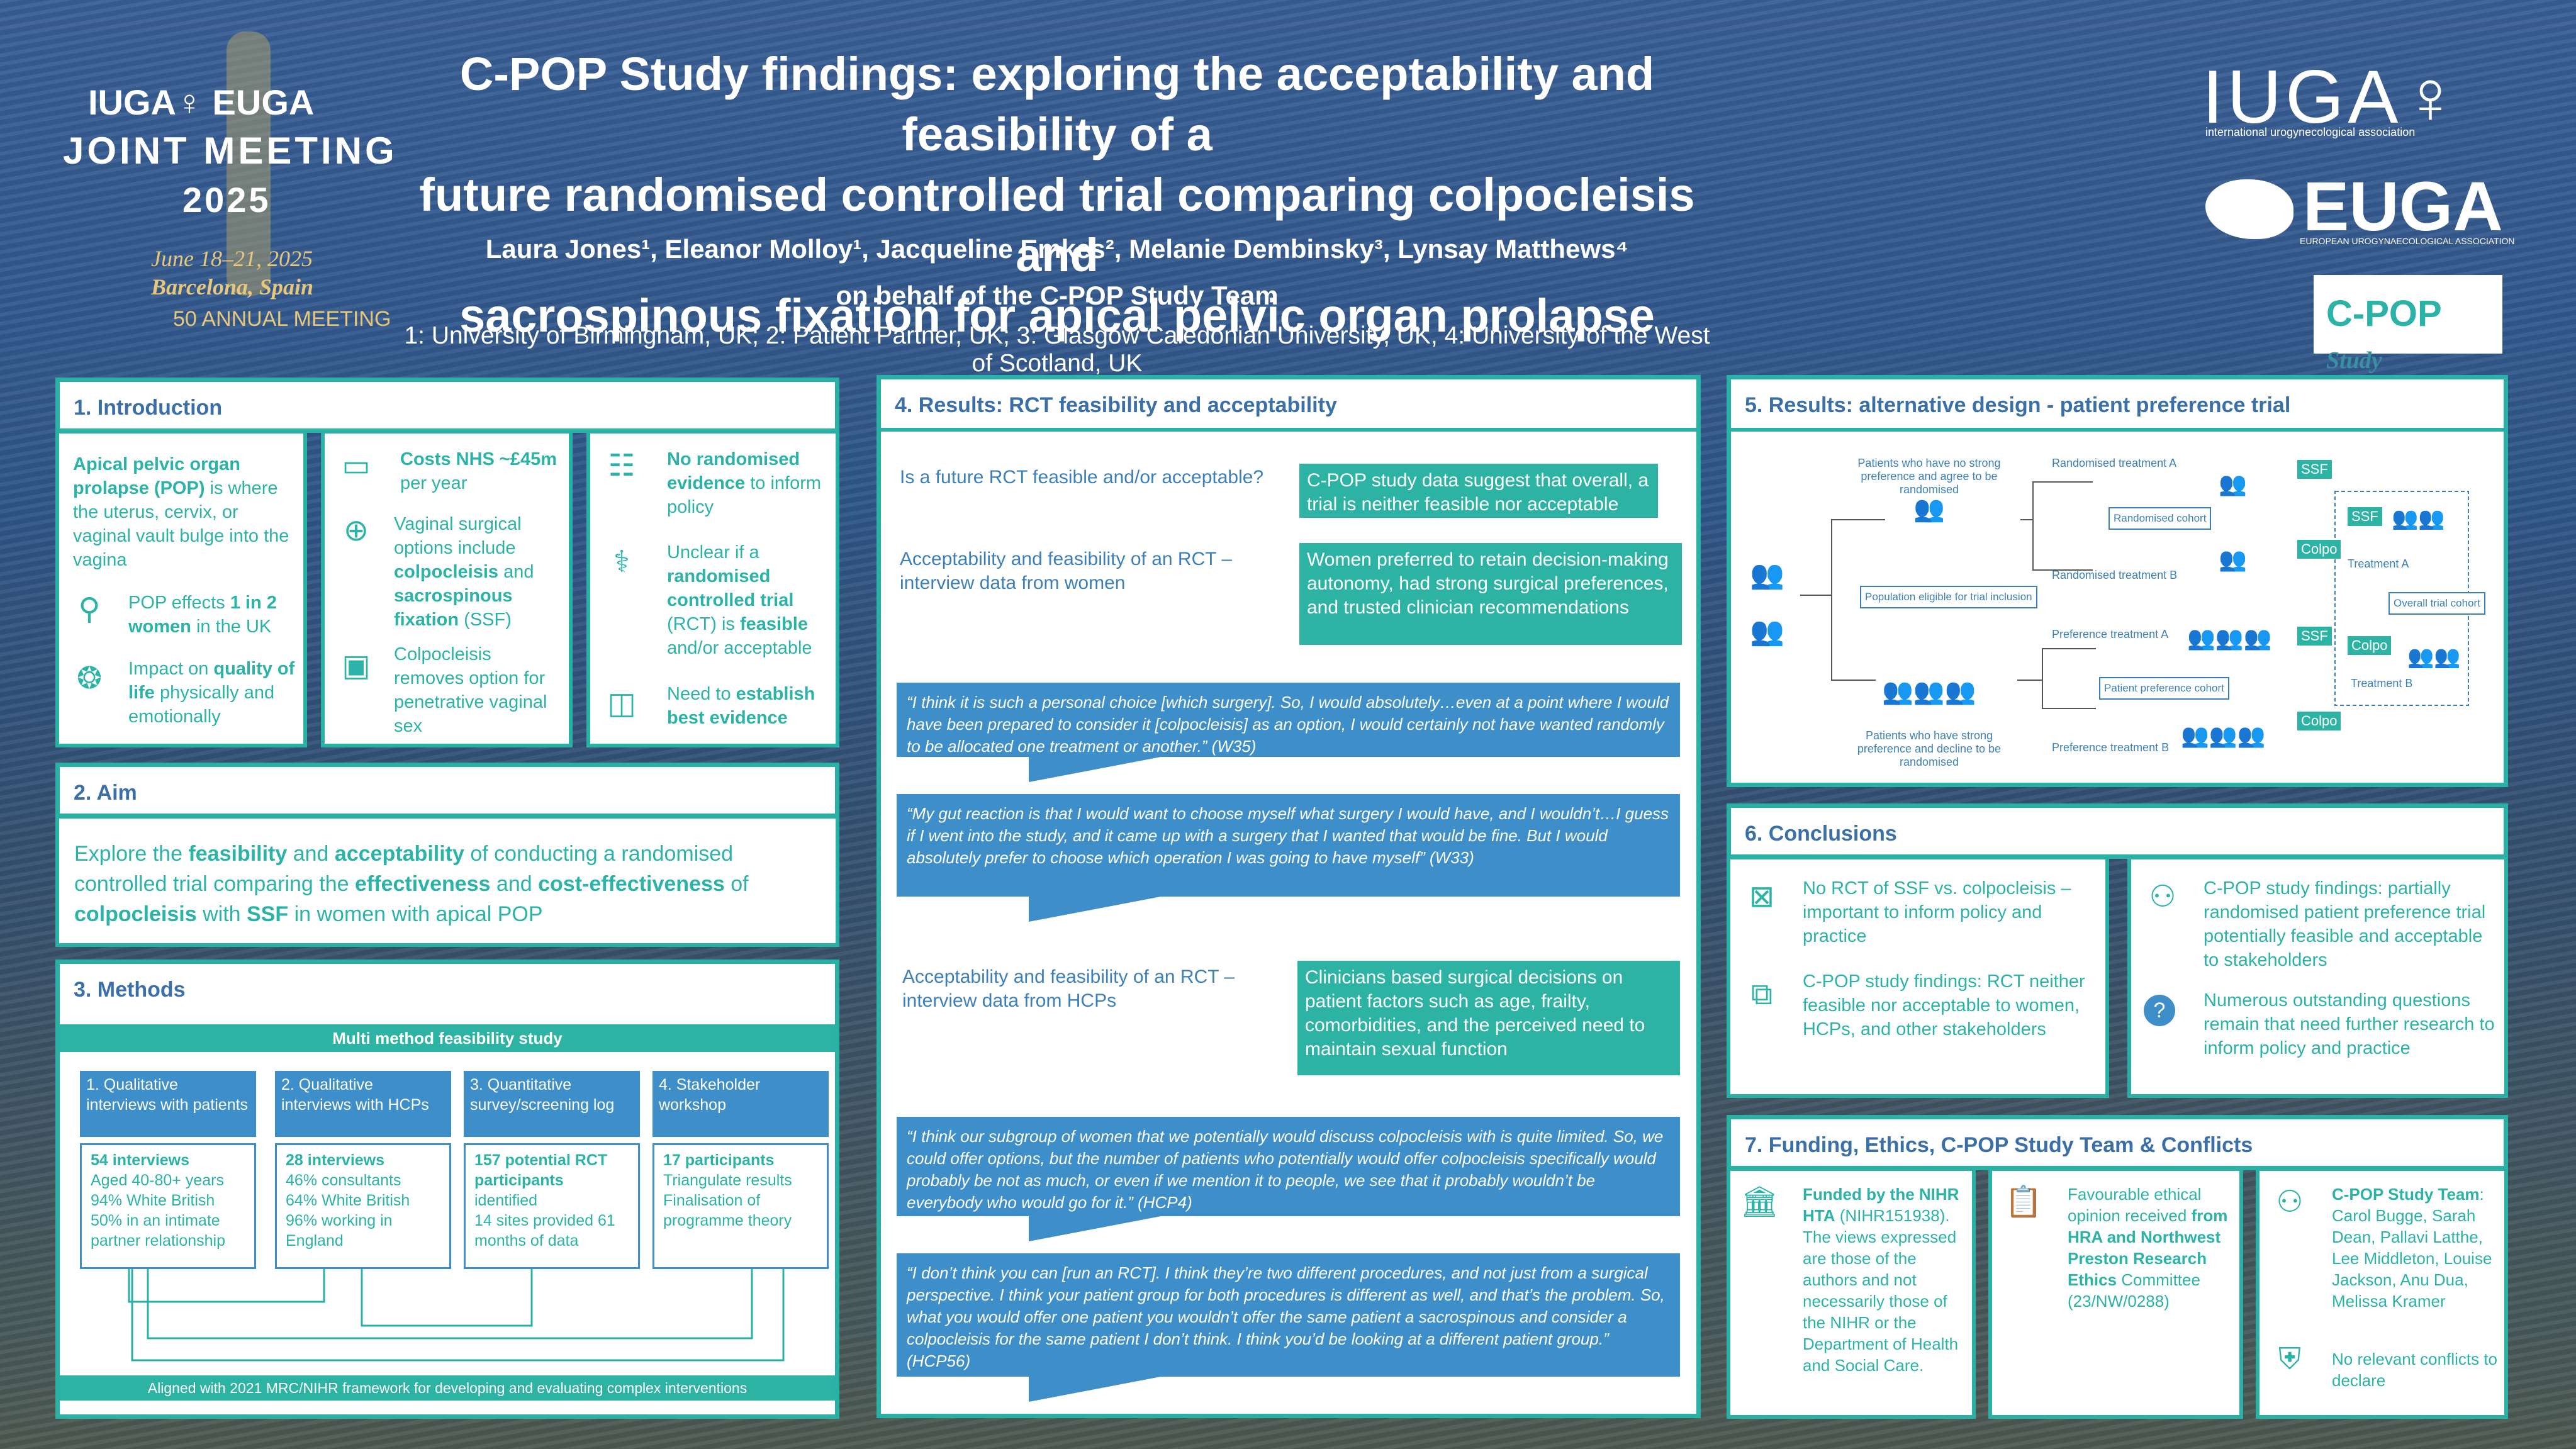  I want to click on treatment-b-people: 👥👥, so click(2434, 657).